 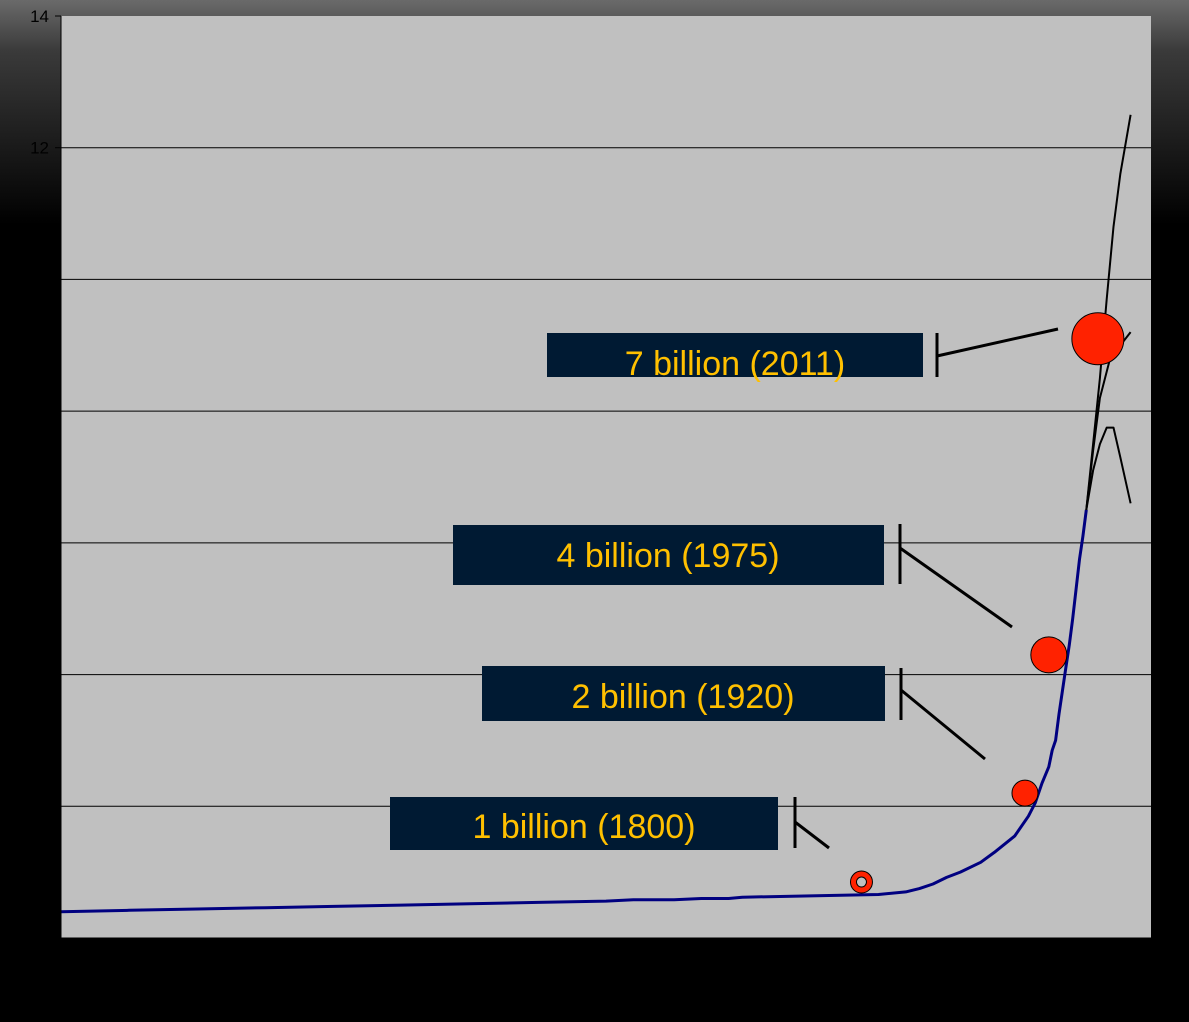 What do you see at coordinates (129, 962) in the screenshot?
I see `x-tick-label-600: 600` at bounding box center [129, 962].